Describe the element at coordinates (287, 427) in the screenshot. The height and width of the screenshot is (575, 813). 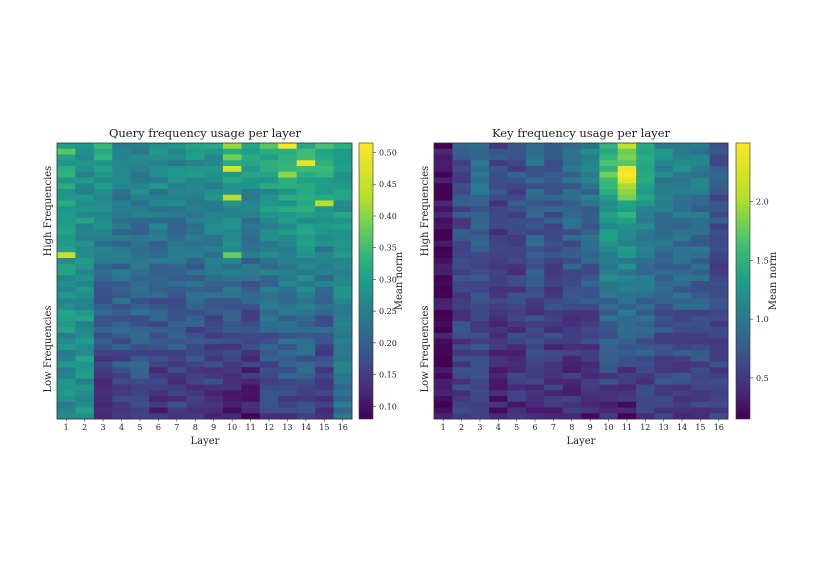
I see `x-tick-label: 13` at that location.